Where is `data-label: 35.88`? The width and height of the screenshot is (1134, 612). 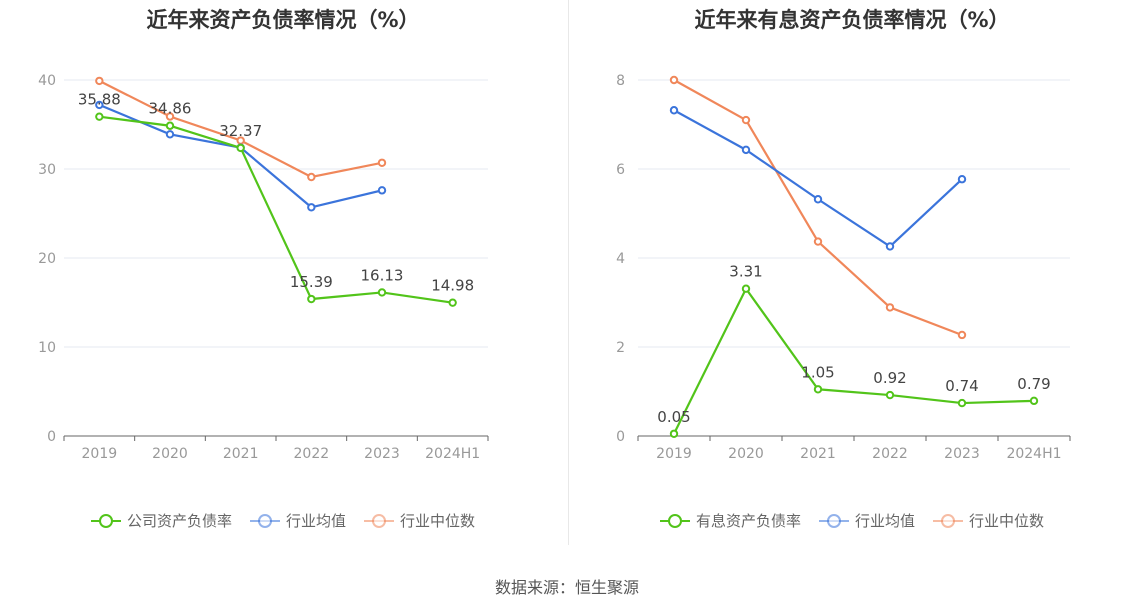 data-label: 35.88 is located at coordinates (99, 100).